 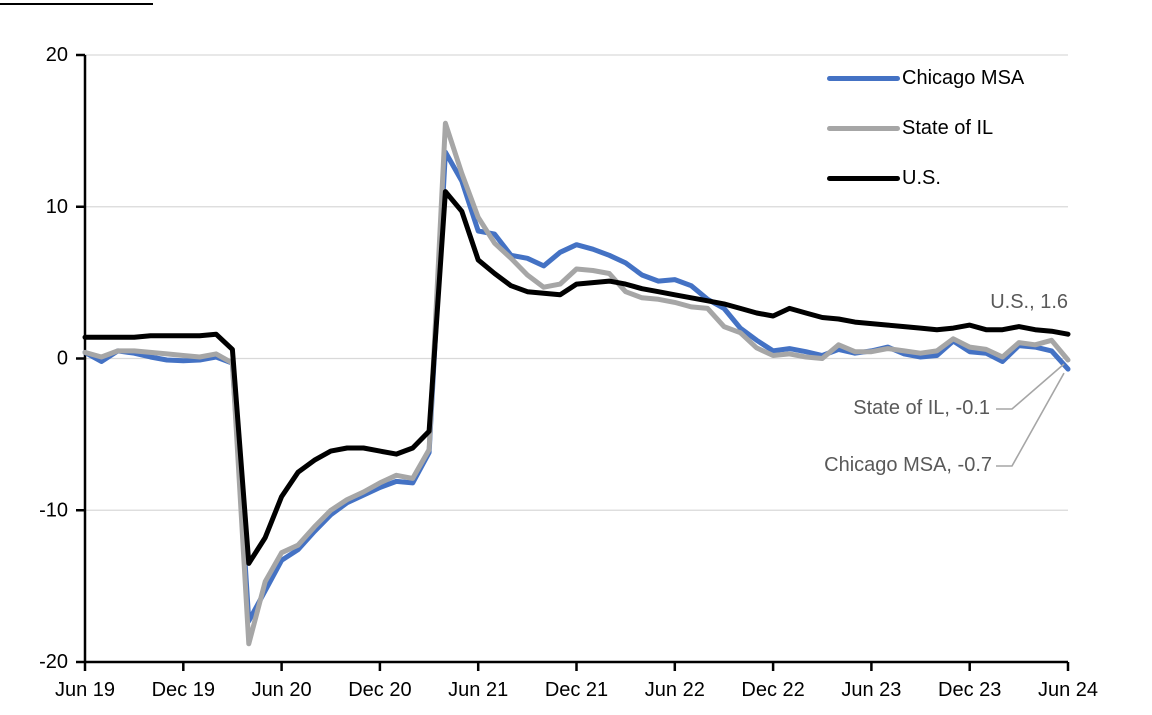 What do you see at coordinates (963, 77) in the screenshot?
I see `legend-label-chicago-msa: Chicago MSA` at bounding box center [963, 77].